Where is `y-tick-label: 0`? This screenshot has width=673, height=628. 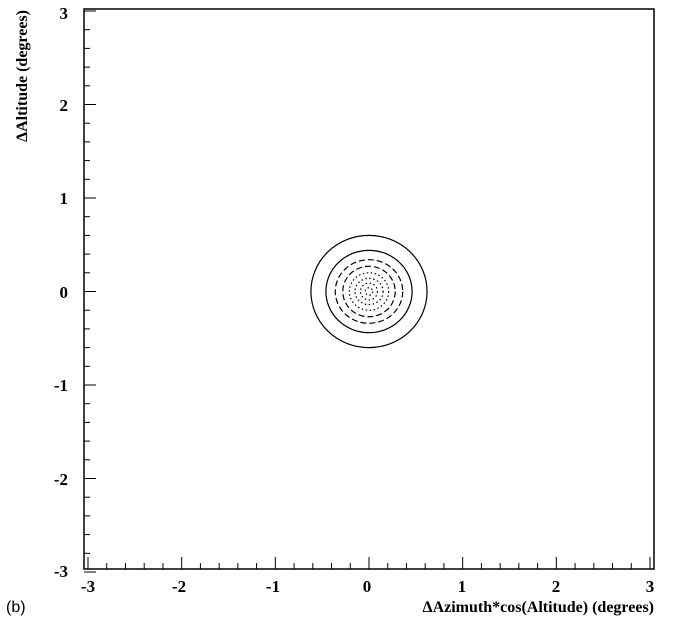
y-tick-label: 0 is located at coordinates (64, 292).